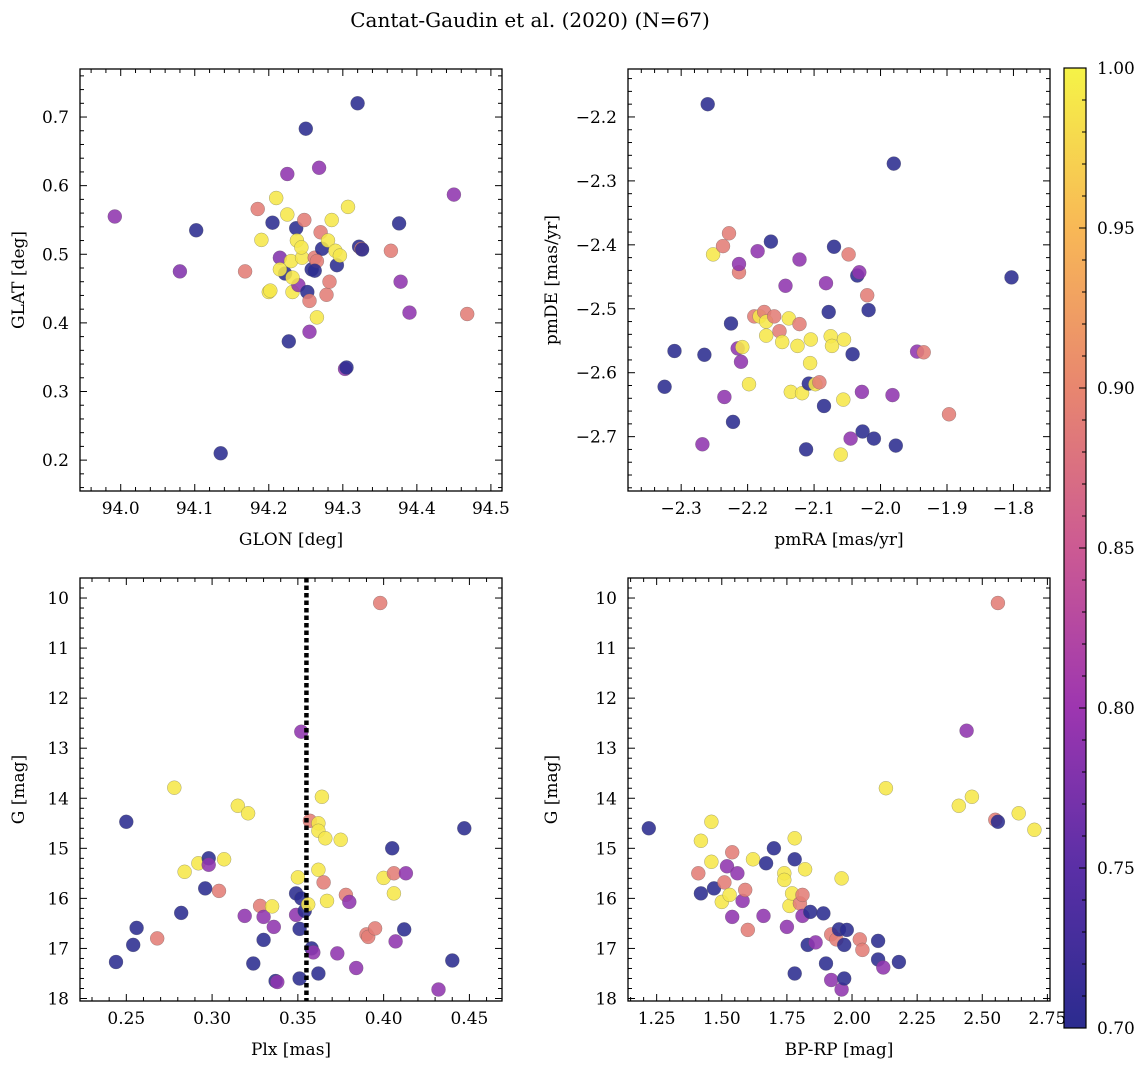 Image resolution: width=1148 pixels, height=1068 pixels. Describe the element at coordinates (657, 1019) in the screenshot. I see `x-tick-label: 1.25` at that location.